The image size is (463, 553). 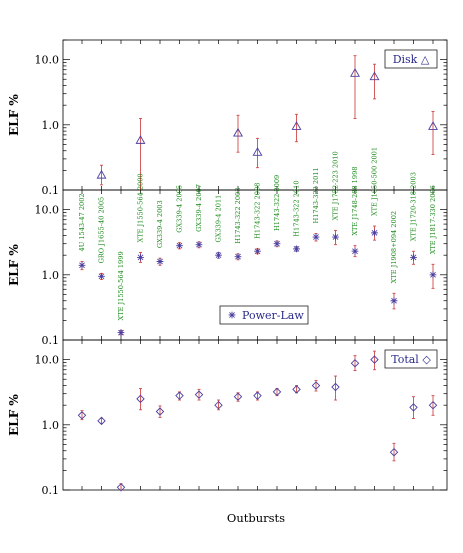 I want to click on legend-label: Disk △, so click(x=411, y=59).